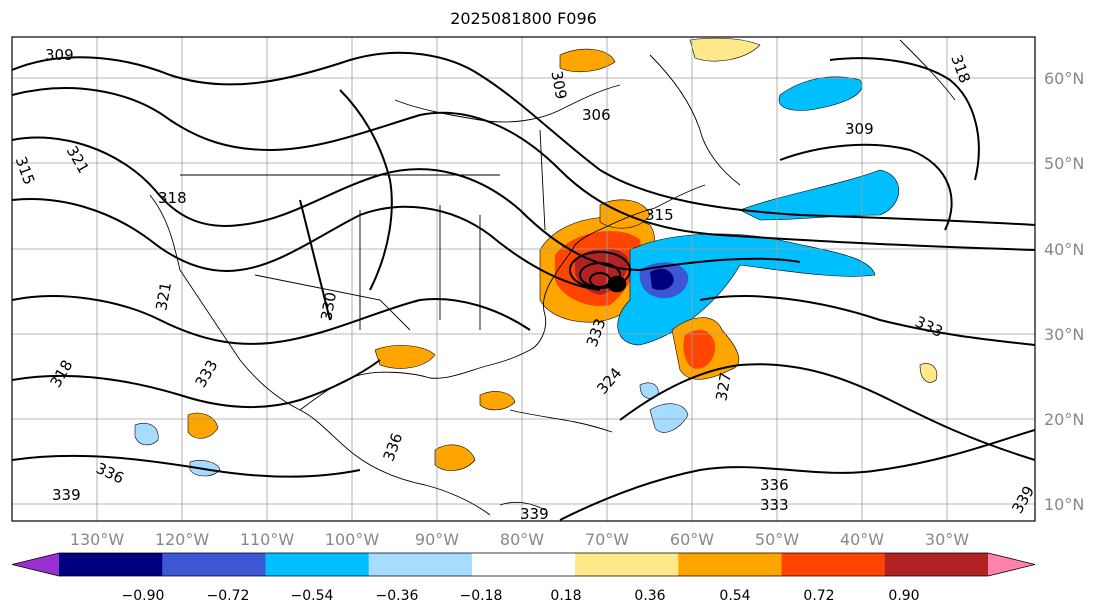  What do you see at coordinates (328, 306) in the screenshot?
I see `contour-label: 330` at bounding box center [328, 306].